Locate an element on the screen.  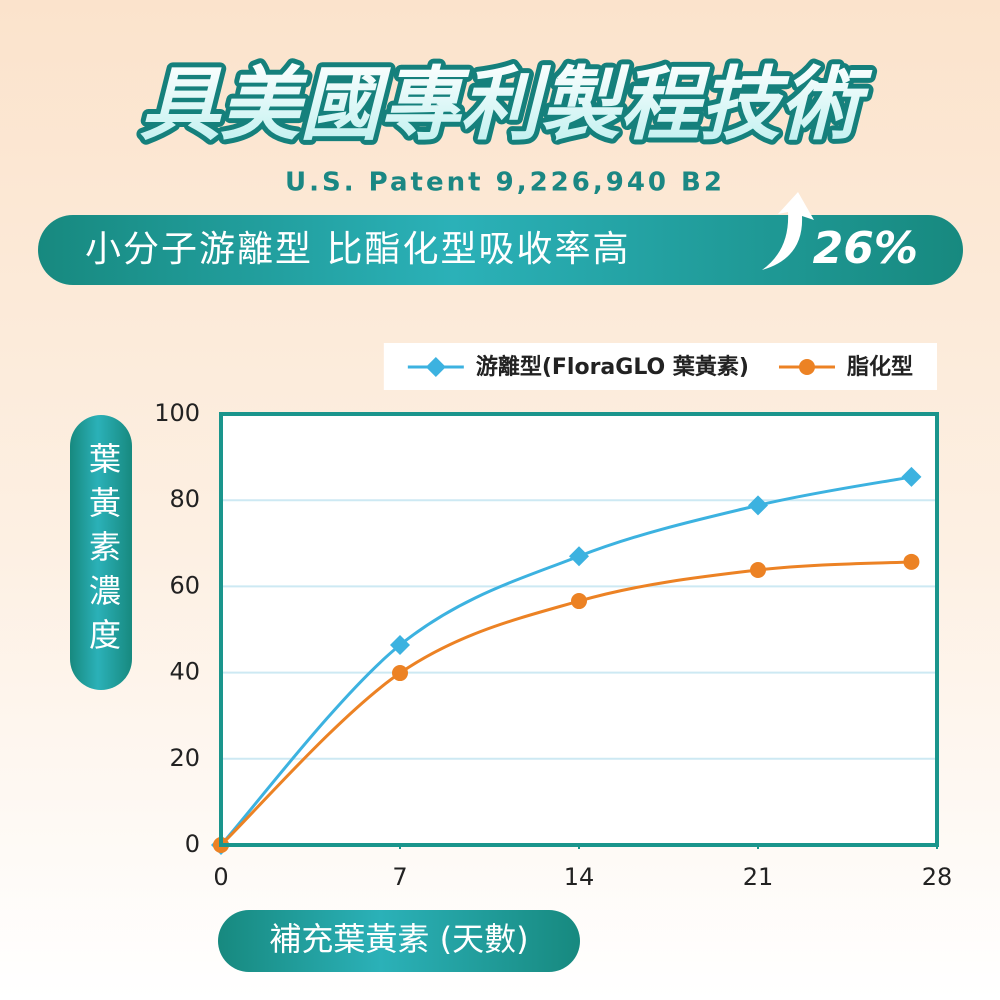
x-tick-label: 21 is located at coordinates (758, 877).